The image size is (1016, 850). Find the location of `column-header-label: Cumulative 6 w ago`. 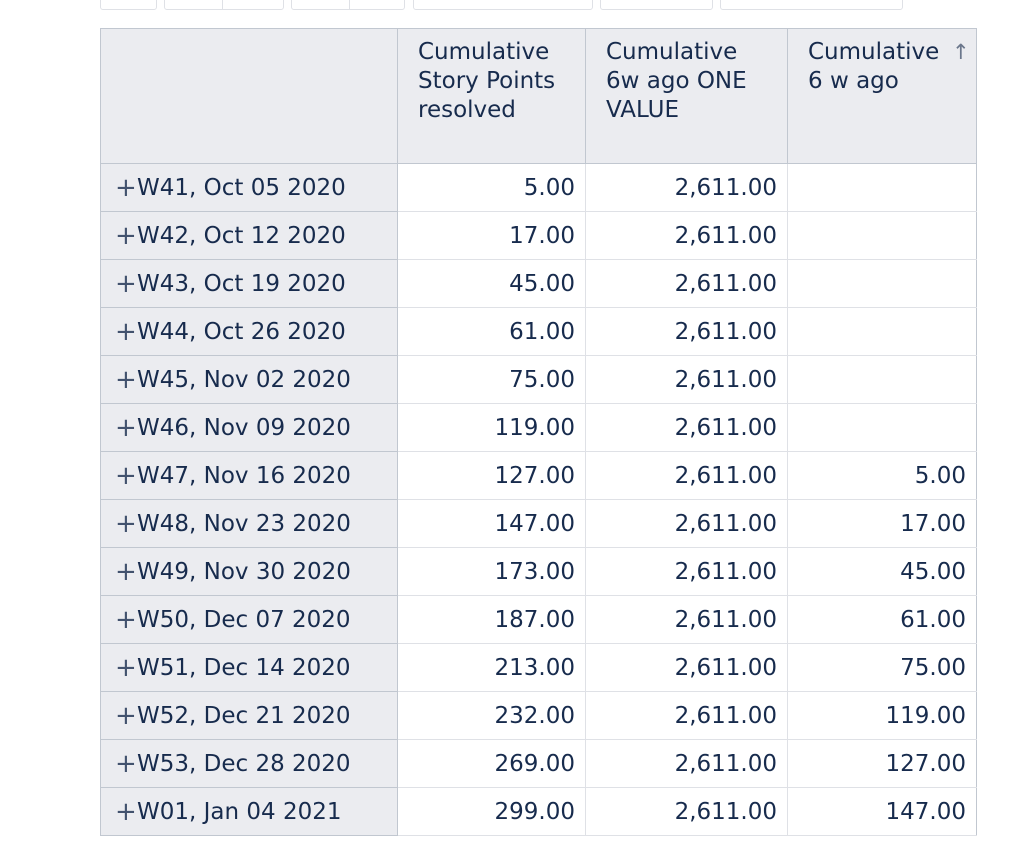

column-header-label: Cumulative 6 w ago is located at coordinates (874, 66).